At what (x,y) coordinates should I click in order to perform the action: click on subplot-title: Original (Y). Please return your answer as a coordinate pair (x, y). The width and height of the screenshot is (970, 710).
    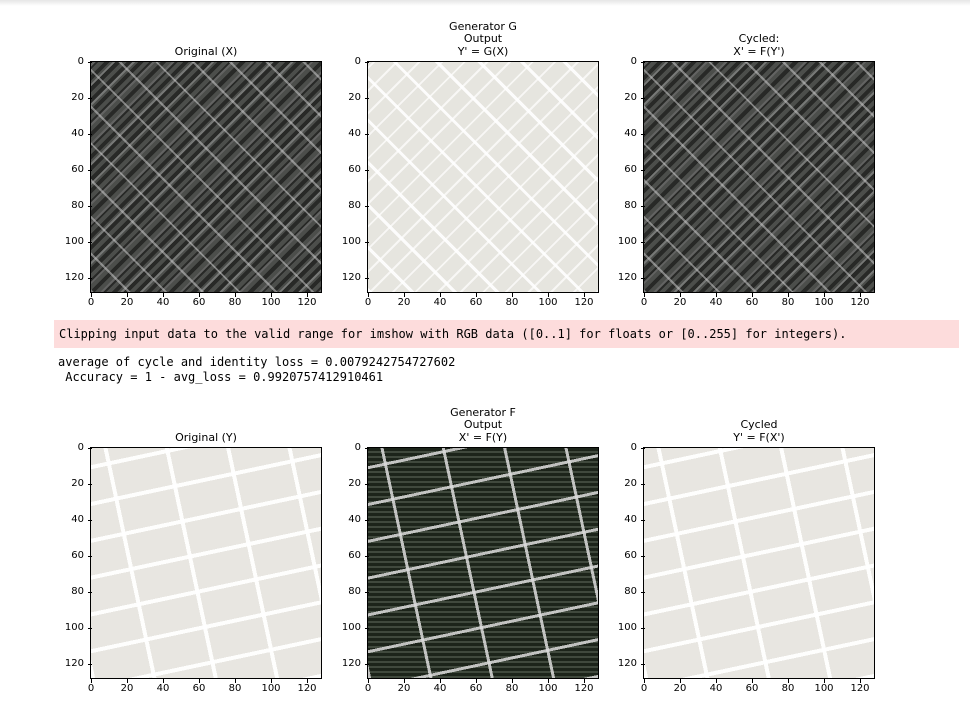
    Looking at the image, I should click on (206, 437).